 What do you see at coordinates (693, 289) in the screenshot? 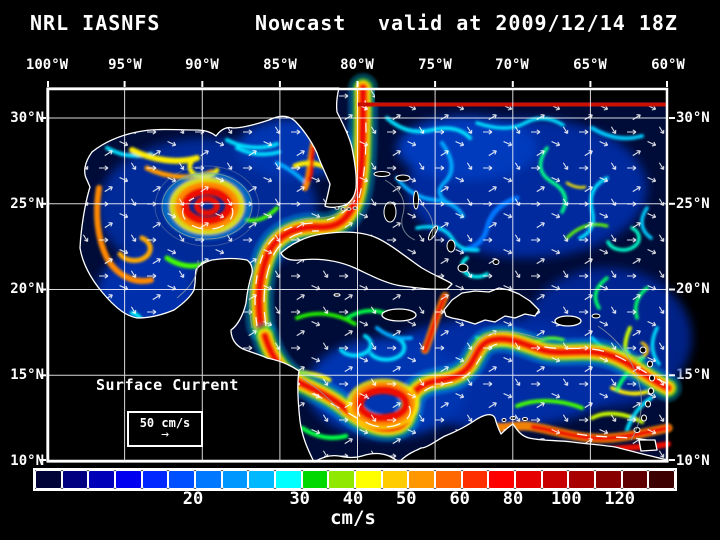
I see `lat-label-right: 20°N` at bounding box center [693, 289].